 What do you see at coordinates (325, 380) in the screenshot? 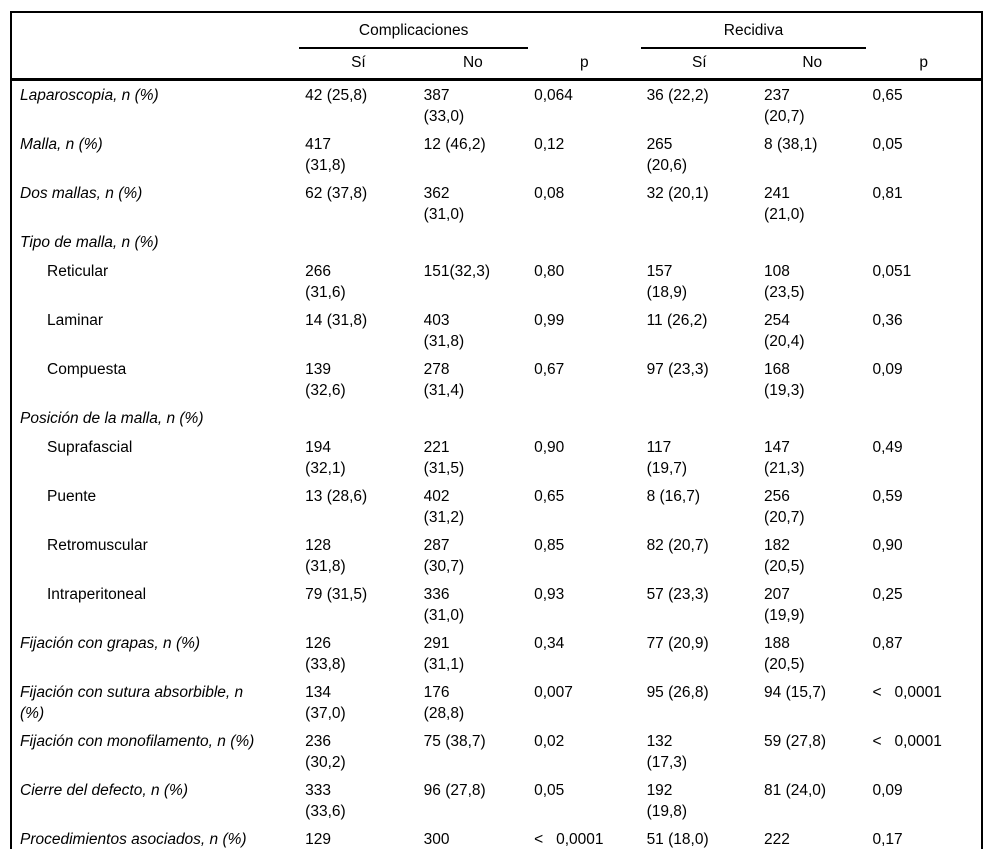
I see `data-cell: 139 (32,6)` at bounding box center [325, 380].